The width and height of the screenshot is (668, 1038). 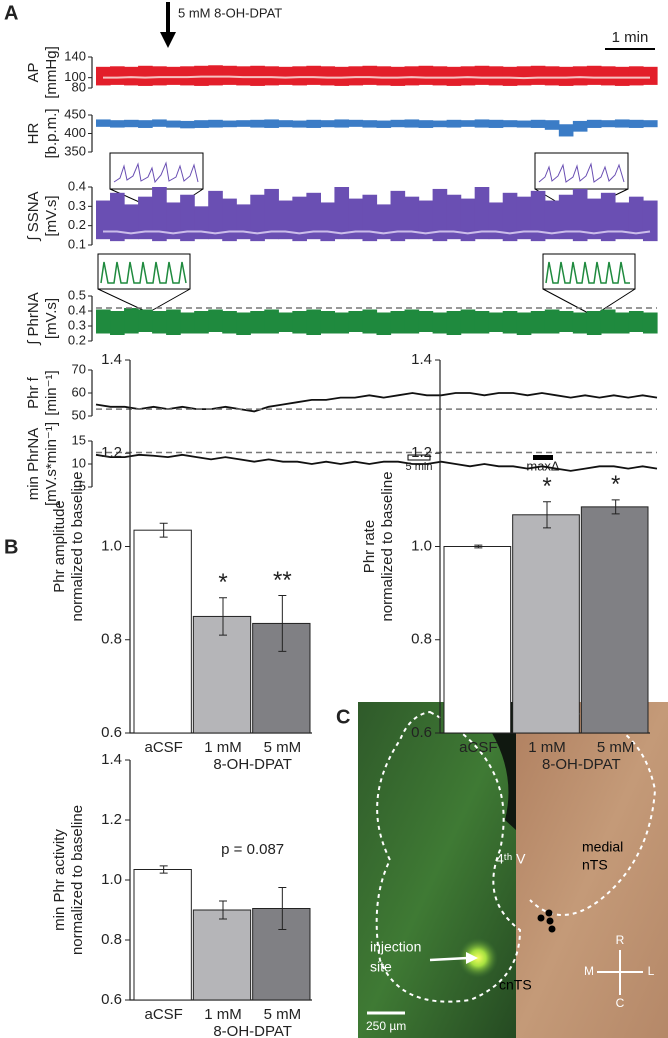 I want to click on x-tick-label: 5 mM, so click(x=283, y=747).